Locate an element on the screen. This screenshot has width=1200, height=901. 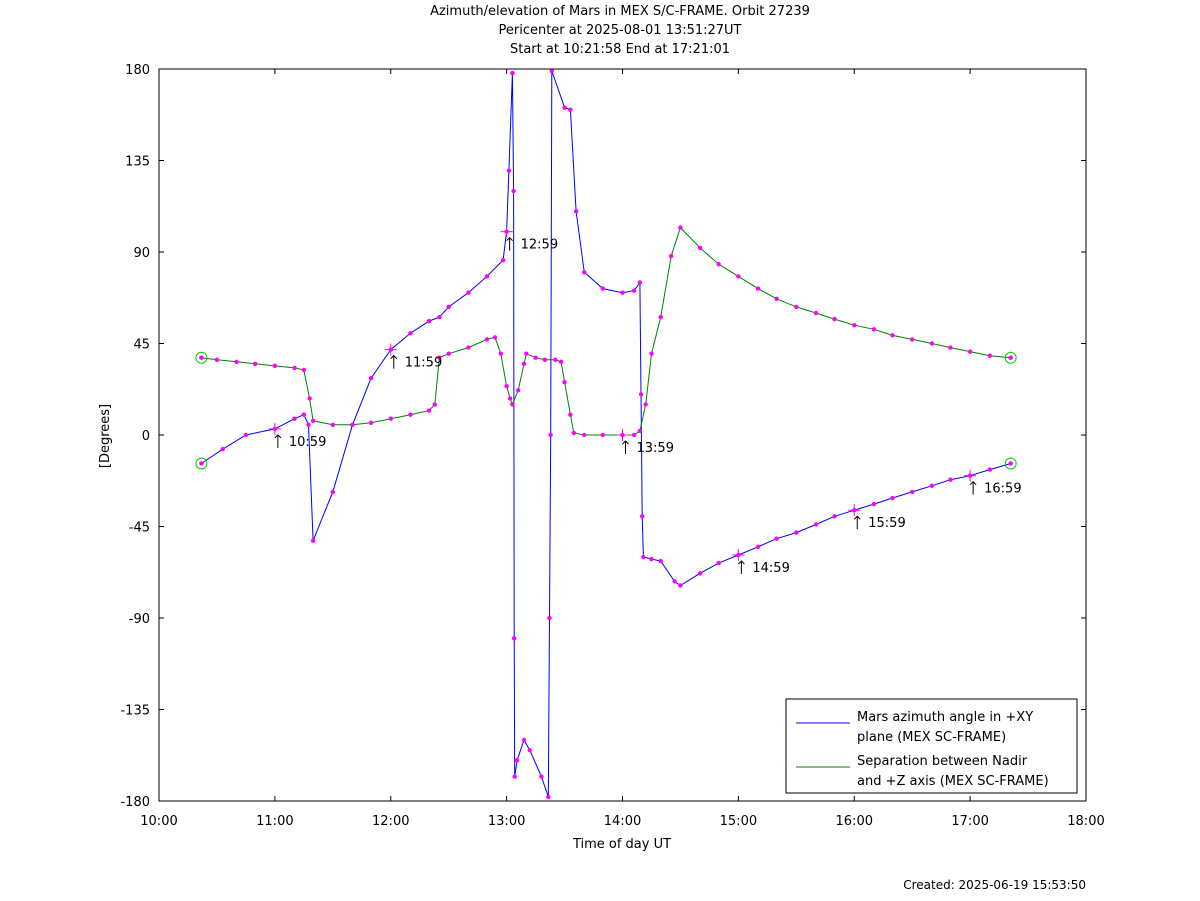
y-tick-label: -90 is located at coordinates (139, 619).